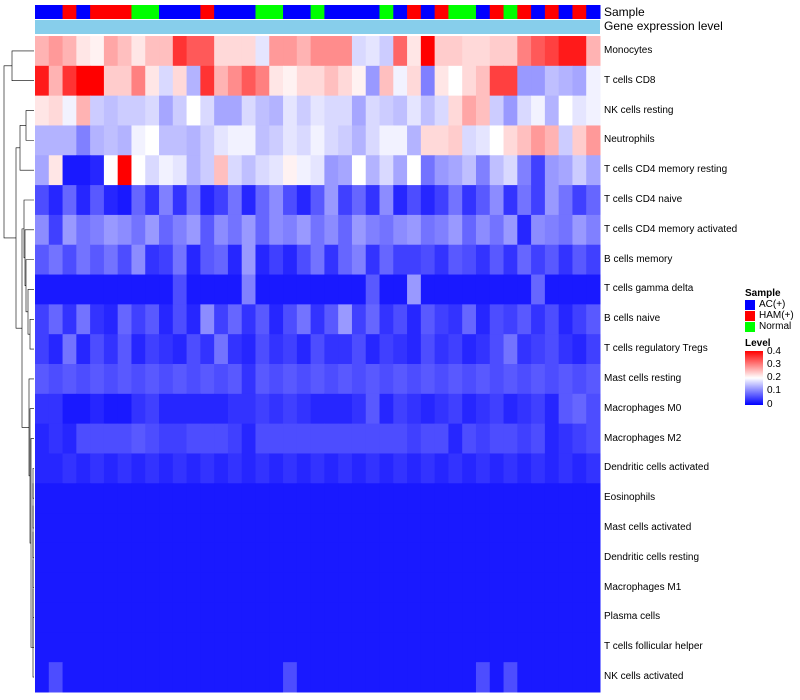 The image size is (800, 700). What do you see at coordinates (769, 304) in the screenshot?
I see `legend-item-ac: AC(+)` at bounding box center [769, 304].